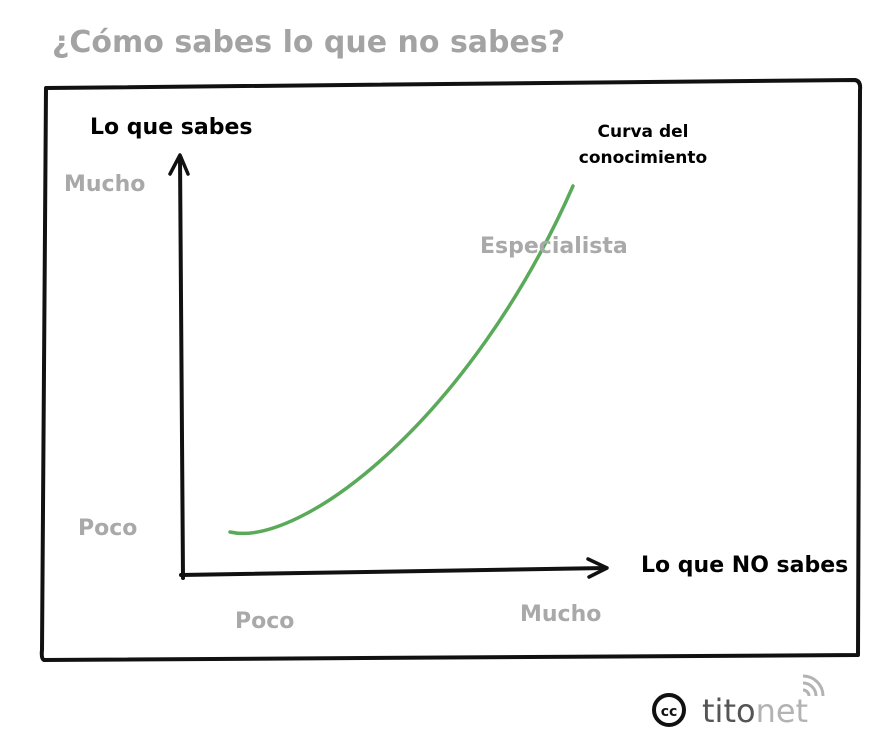 The height and width of the screenshot is (748, 890). What do you see at coordinates (813, 685) in the screenshot?
I see `signal-icon` at bounding box center [813, 685].